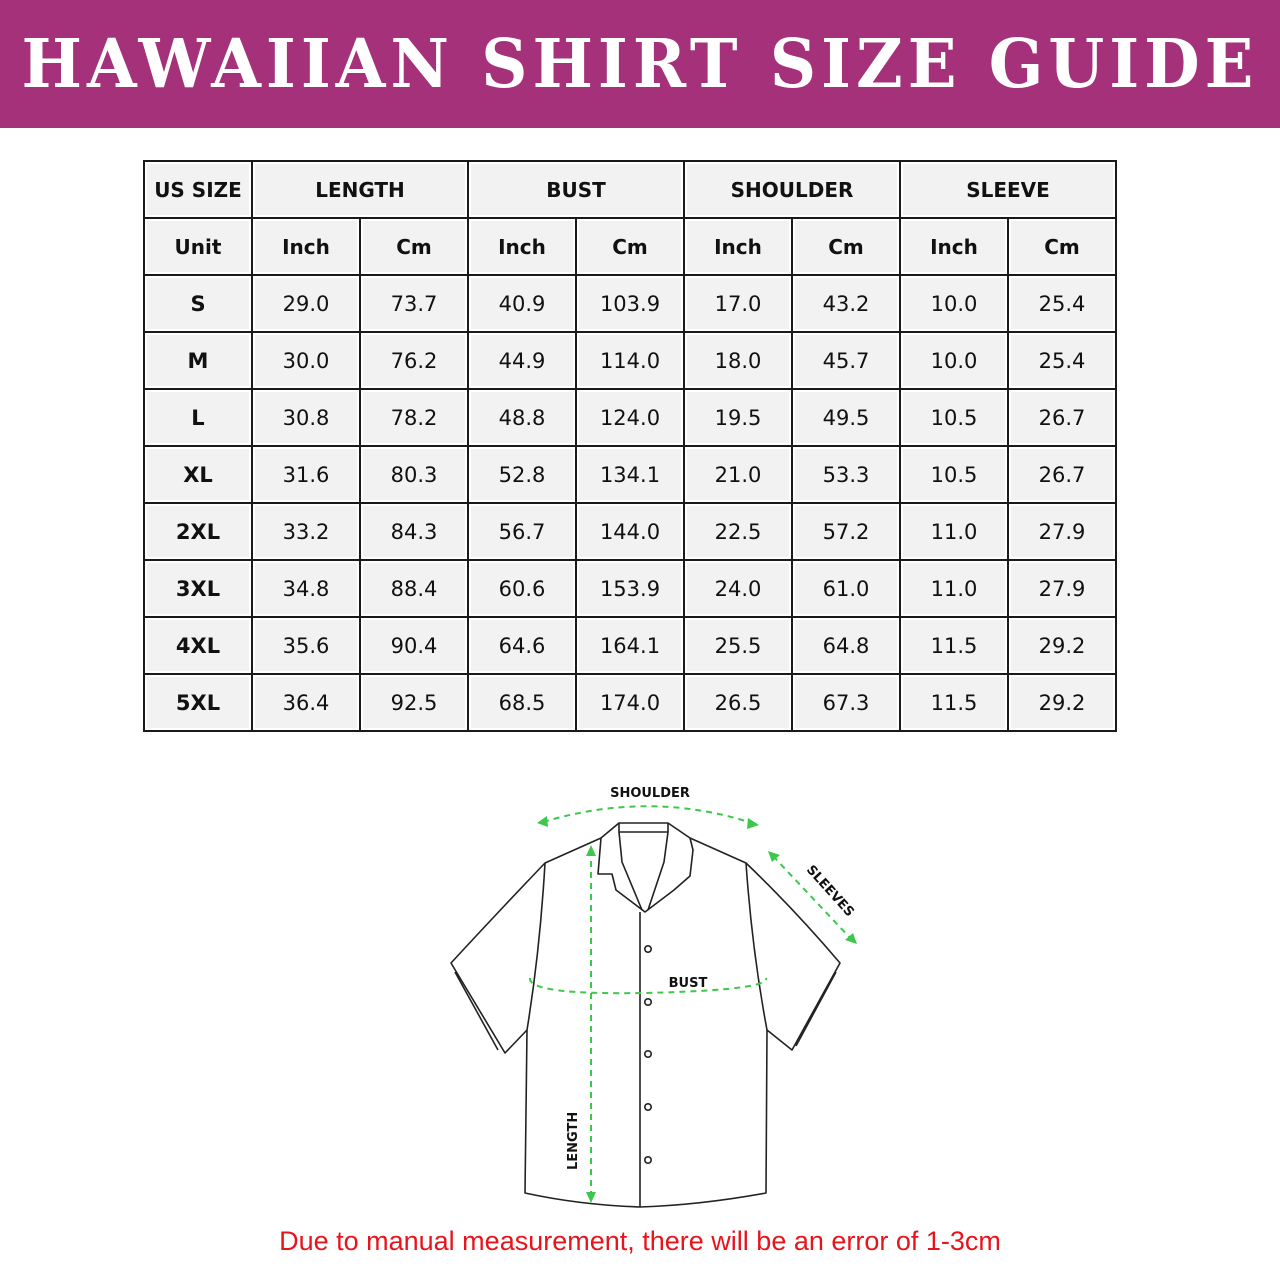 This screenshot has height=1280, width=1280. I want to click on value-cell: 22.5, so click(738, 531).